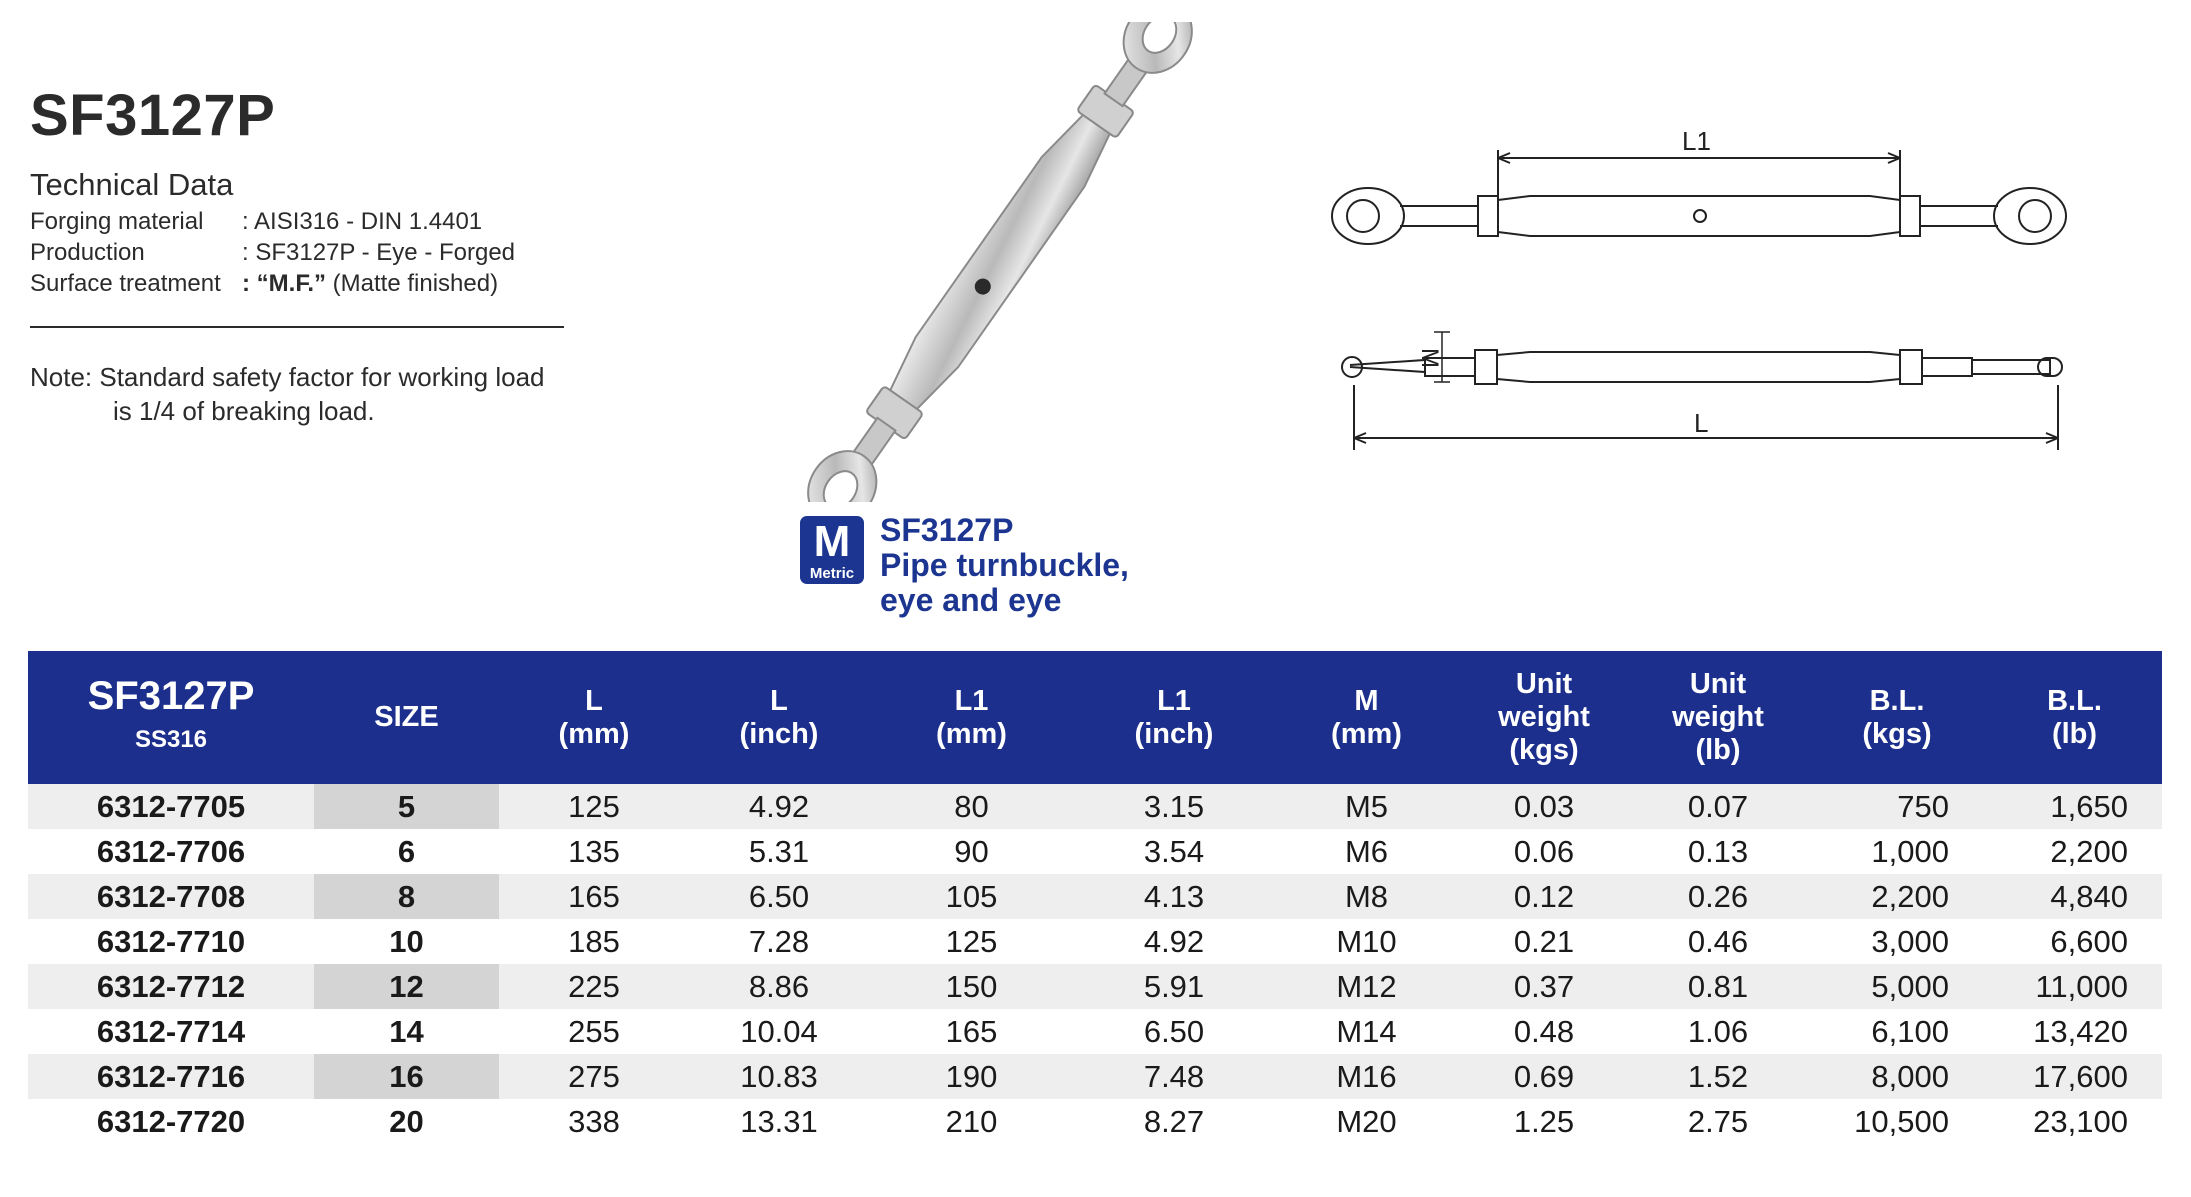 Image resolution: width=2191 pixels, height=1197 pixels. I want to click on table-cell: 1,650, so click(2074, 806).